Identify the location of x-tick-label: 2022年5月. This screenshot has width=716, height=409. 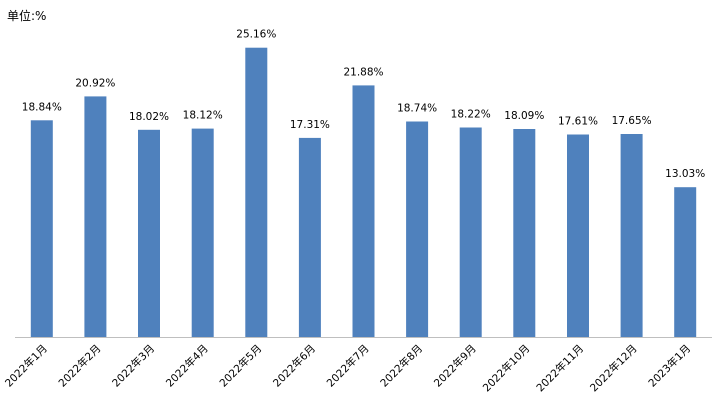
(241, 366).